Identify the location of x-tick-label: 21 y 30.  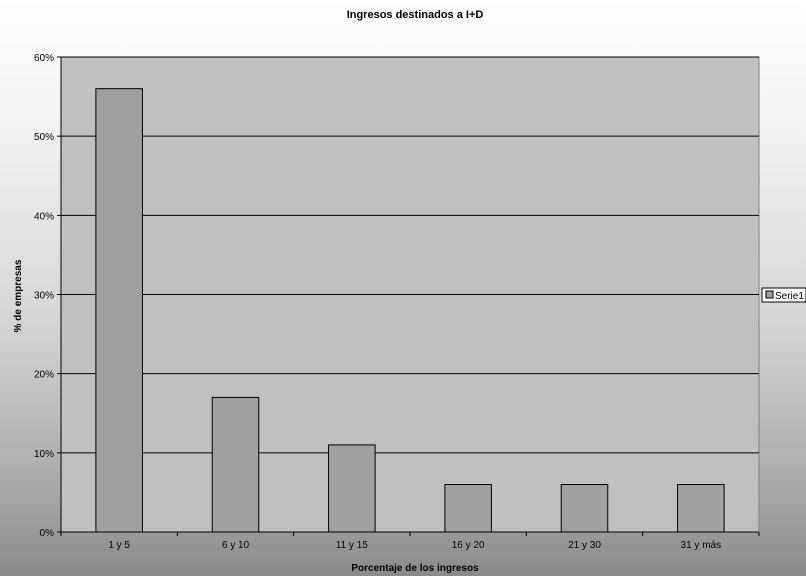
(584, 545).